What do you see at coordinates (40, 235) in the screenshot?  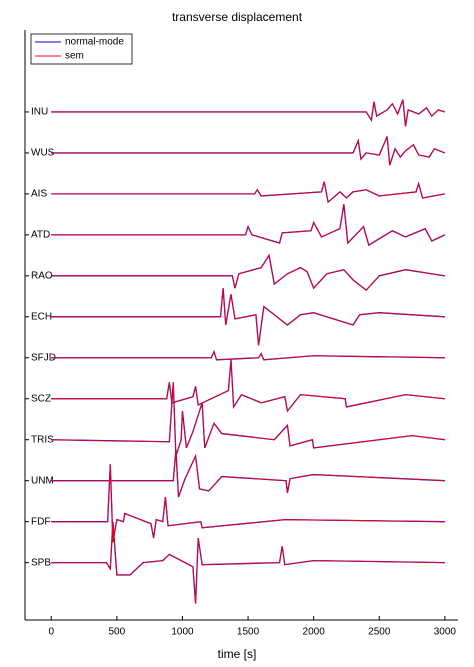 I see `y-tick-label: ATD` at bounding box center [40, 235].